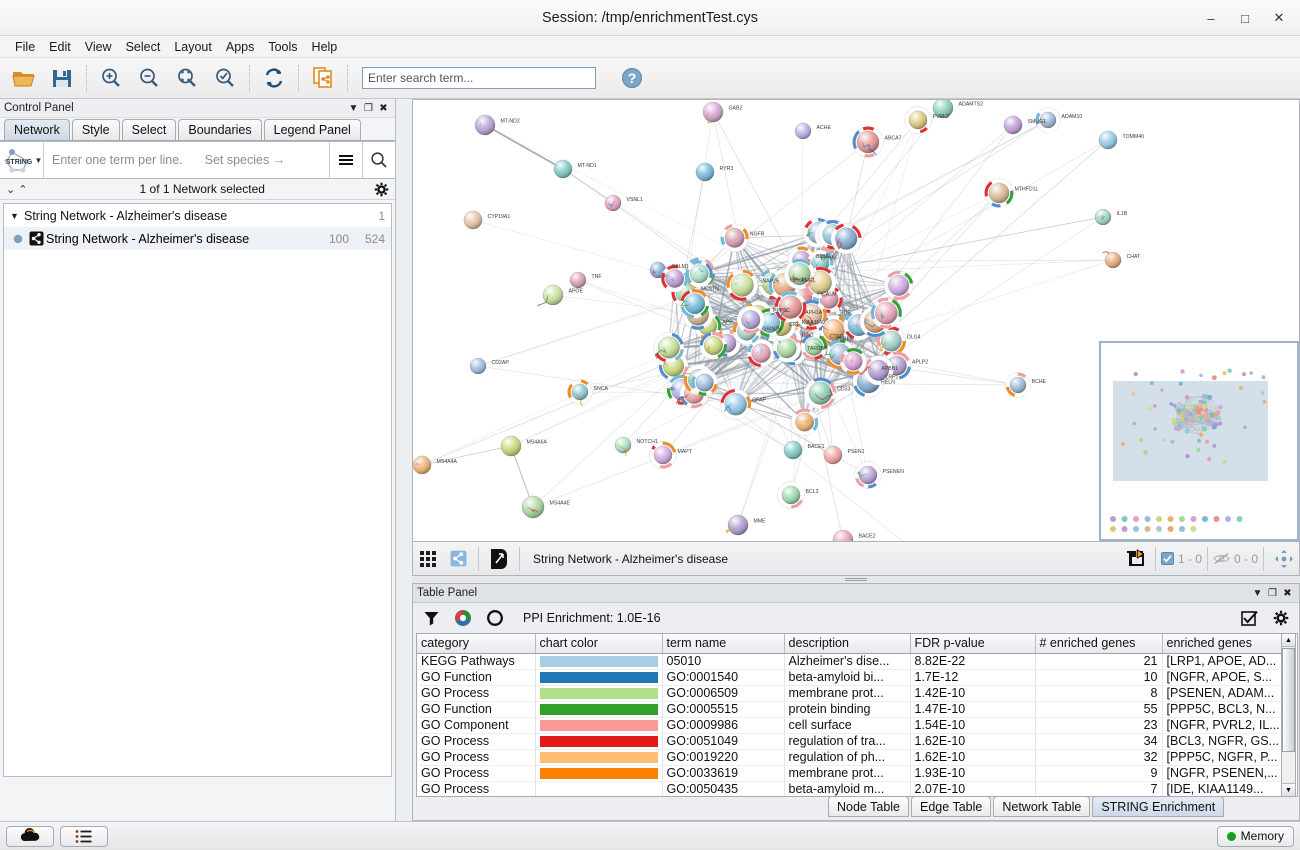  I want to click on memory-status-button: Memory, so click(1255, 836).